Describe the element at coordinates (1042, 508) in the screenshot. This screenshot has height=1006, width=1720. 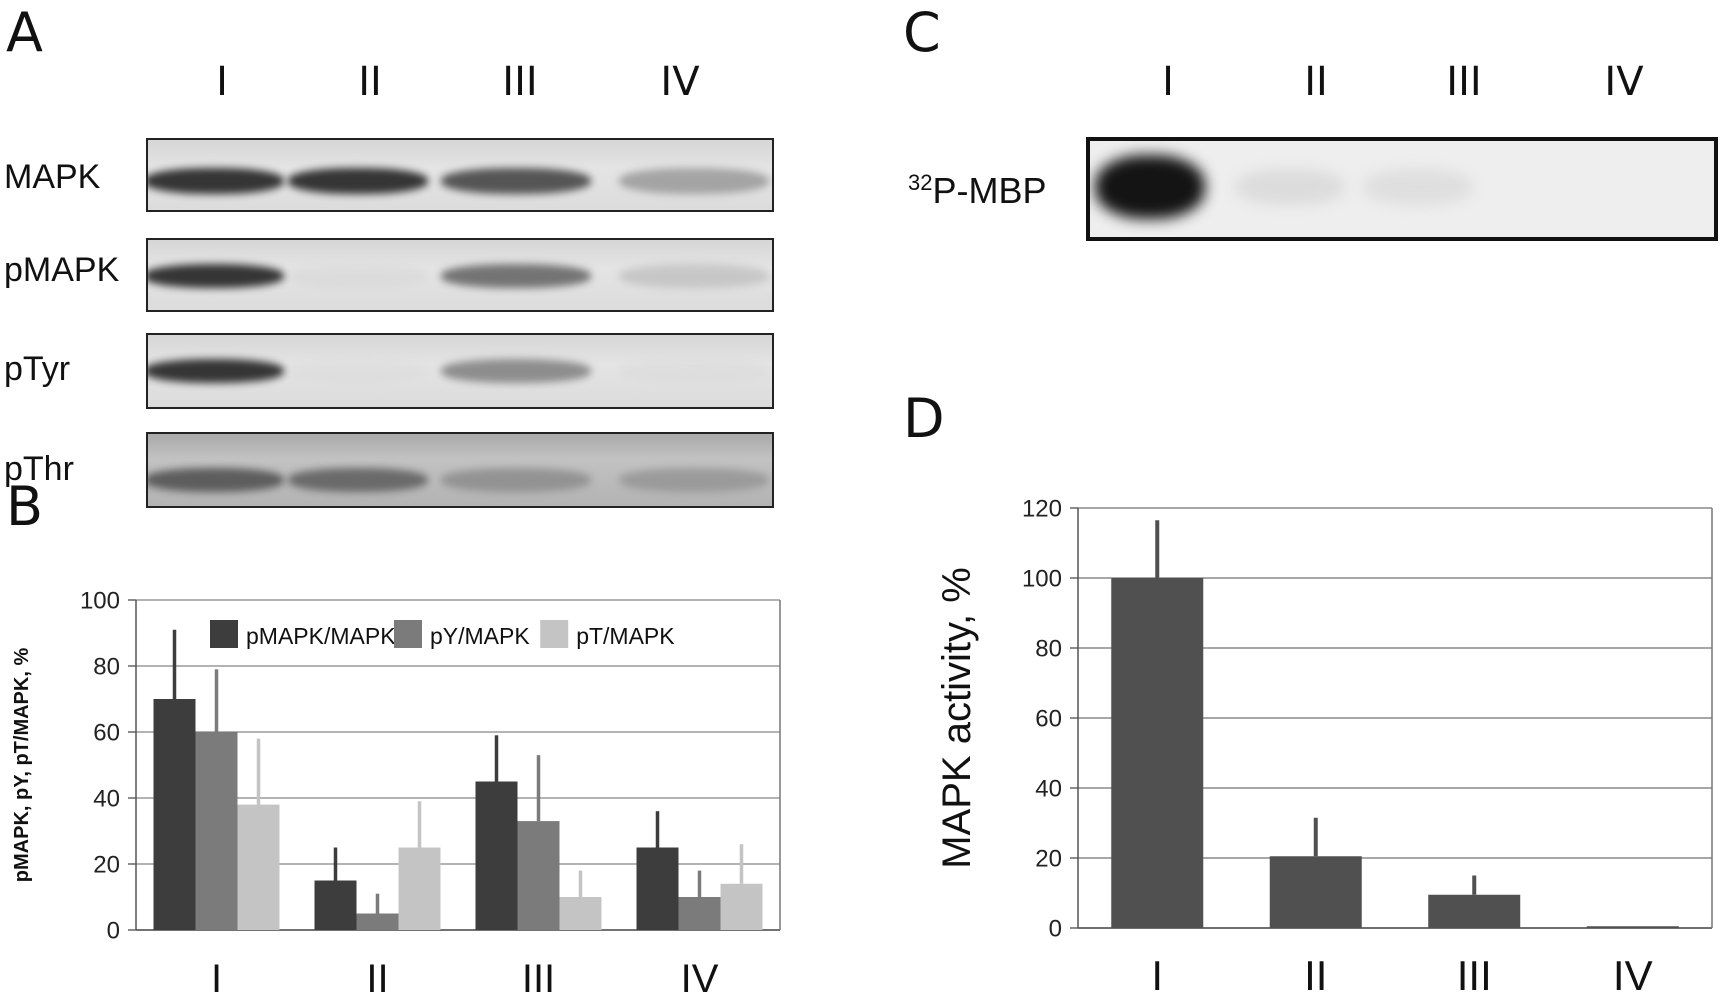
I see `y-tick-label: 120` at that location.